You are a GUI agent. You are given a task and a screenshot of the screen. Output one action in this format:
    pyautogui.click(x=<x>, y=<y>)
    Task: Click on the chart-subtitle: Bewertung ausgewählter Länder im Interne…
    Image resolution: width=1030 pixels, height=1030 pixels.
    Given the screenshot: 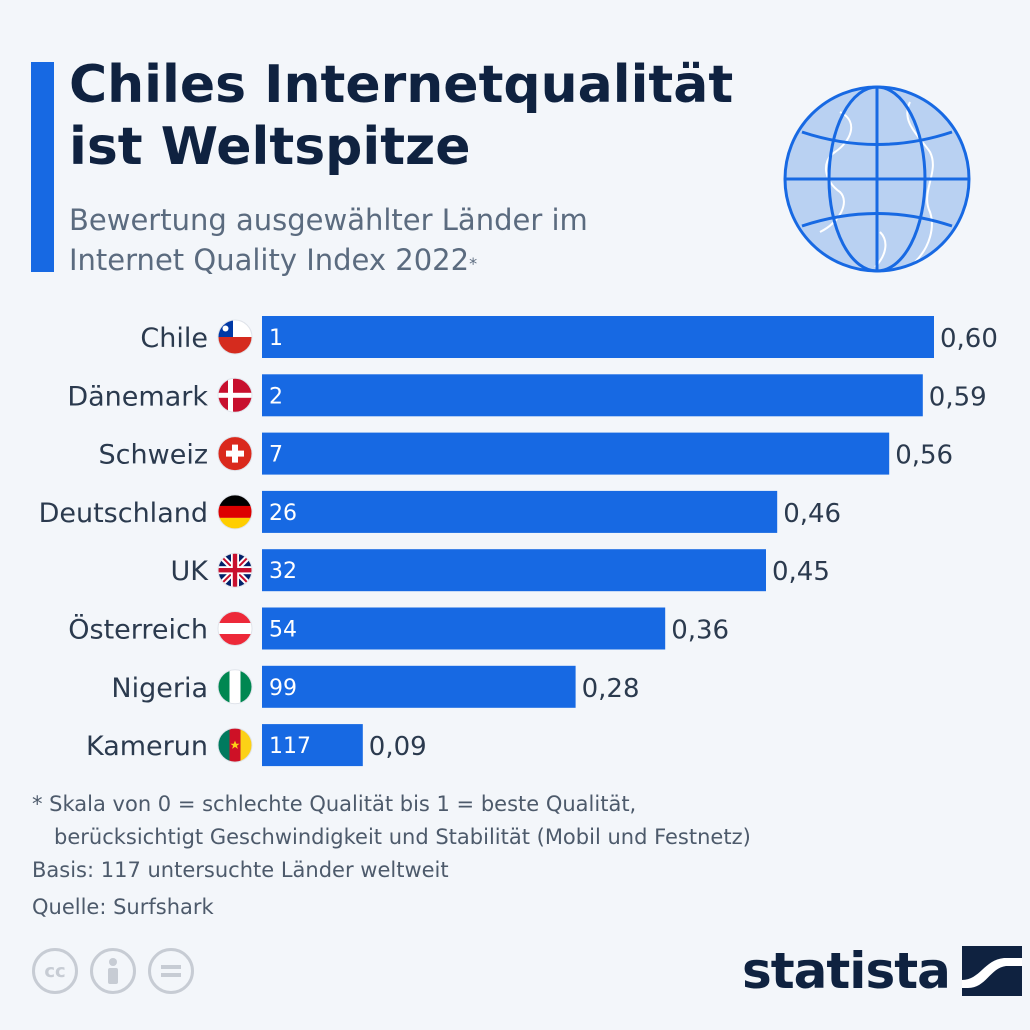 What is the action you would take?
    pyautogui.click(x=379, y=240)
    